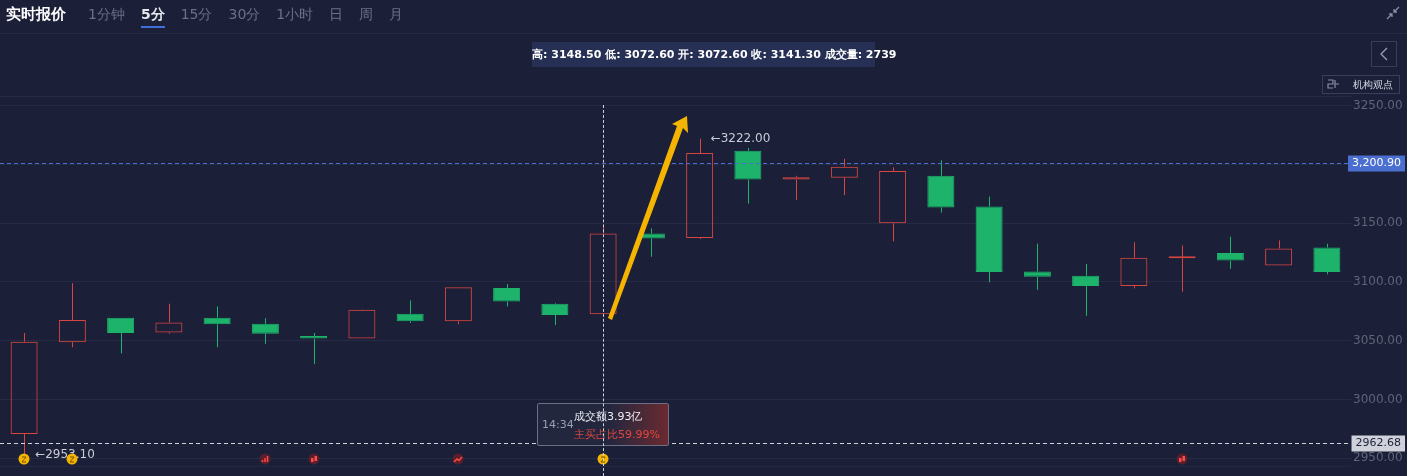 This screenshot has width=1407, height=476. What do you see at coordinates (558, 424) in the screenshot?
I see `annotation: 14:34` at bounding box center [558, 424].